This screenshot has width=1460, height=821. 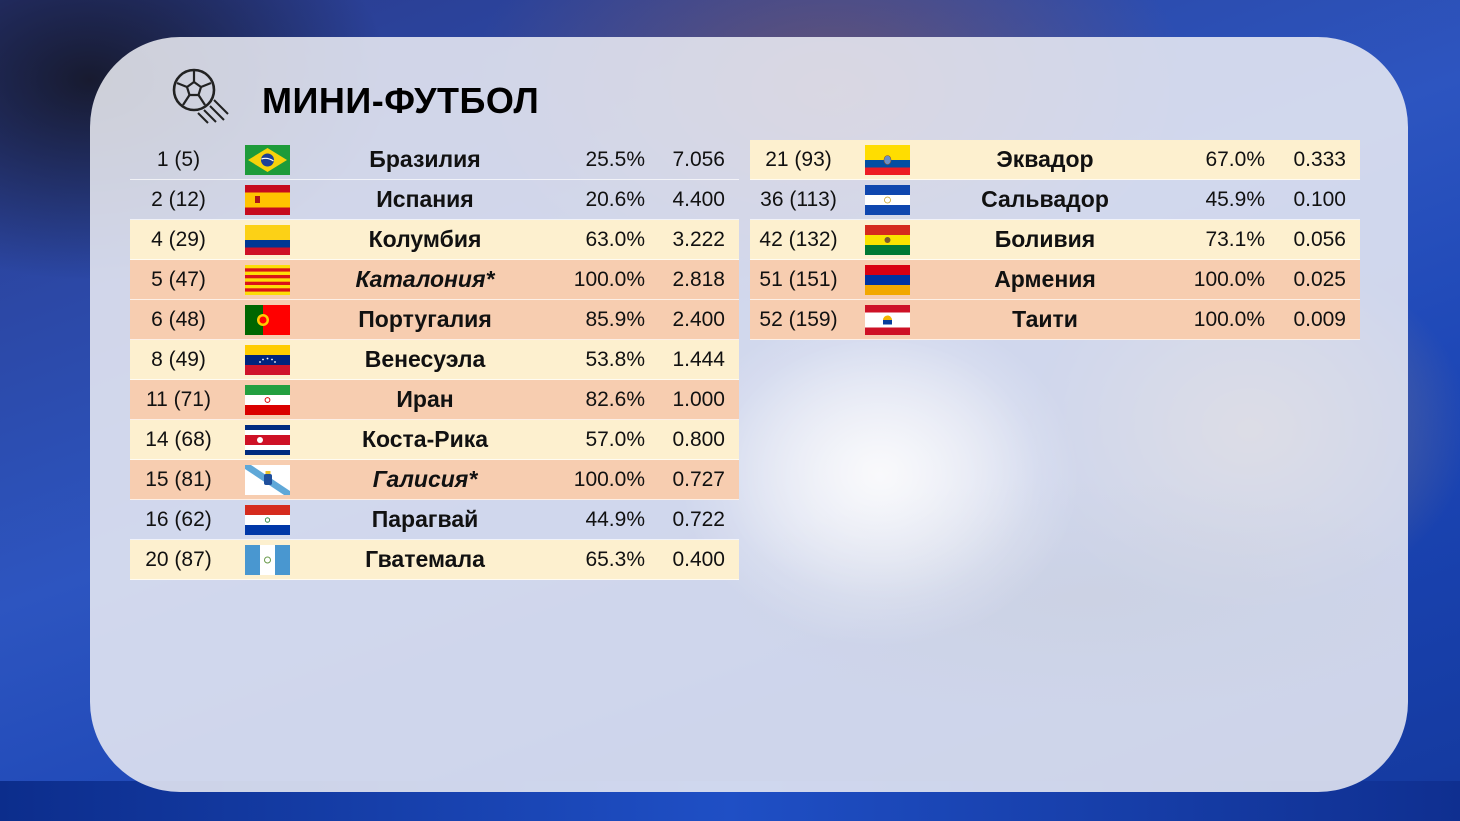 I want to click on tahiti-flag-icon, so click(x=887, y=319).